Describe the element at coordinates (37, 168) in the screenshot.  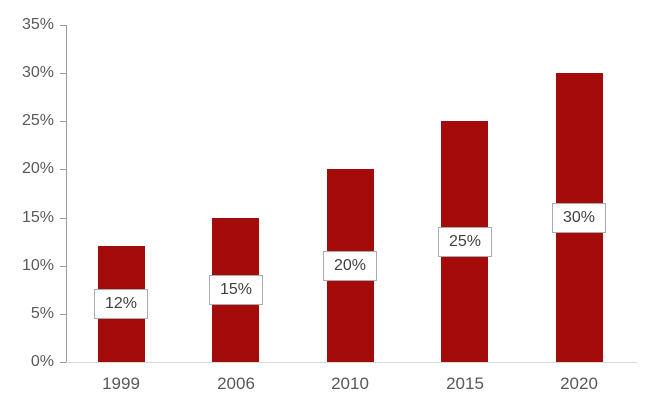
I see `y-axis-tick-label: 20%` at that location.